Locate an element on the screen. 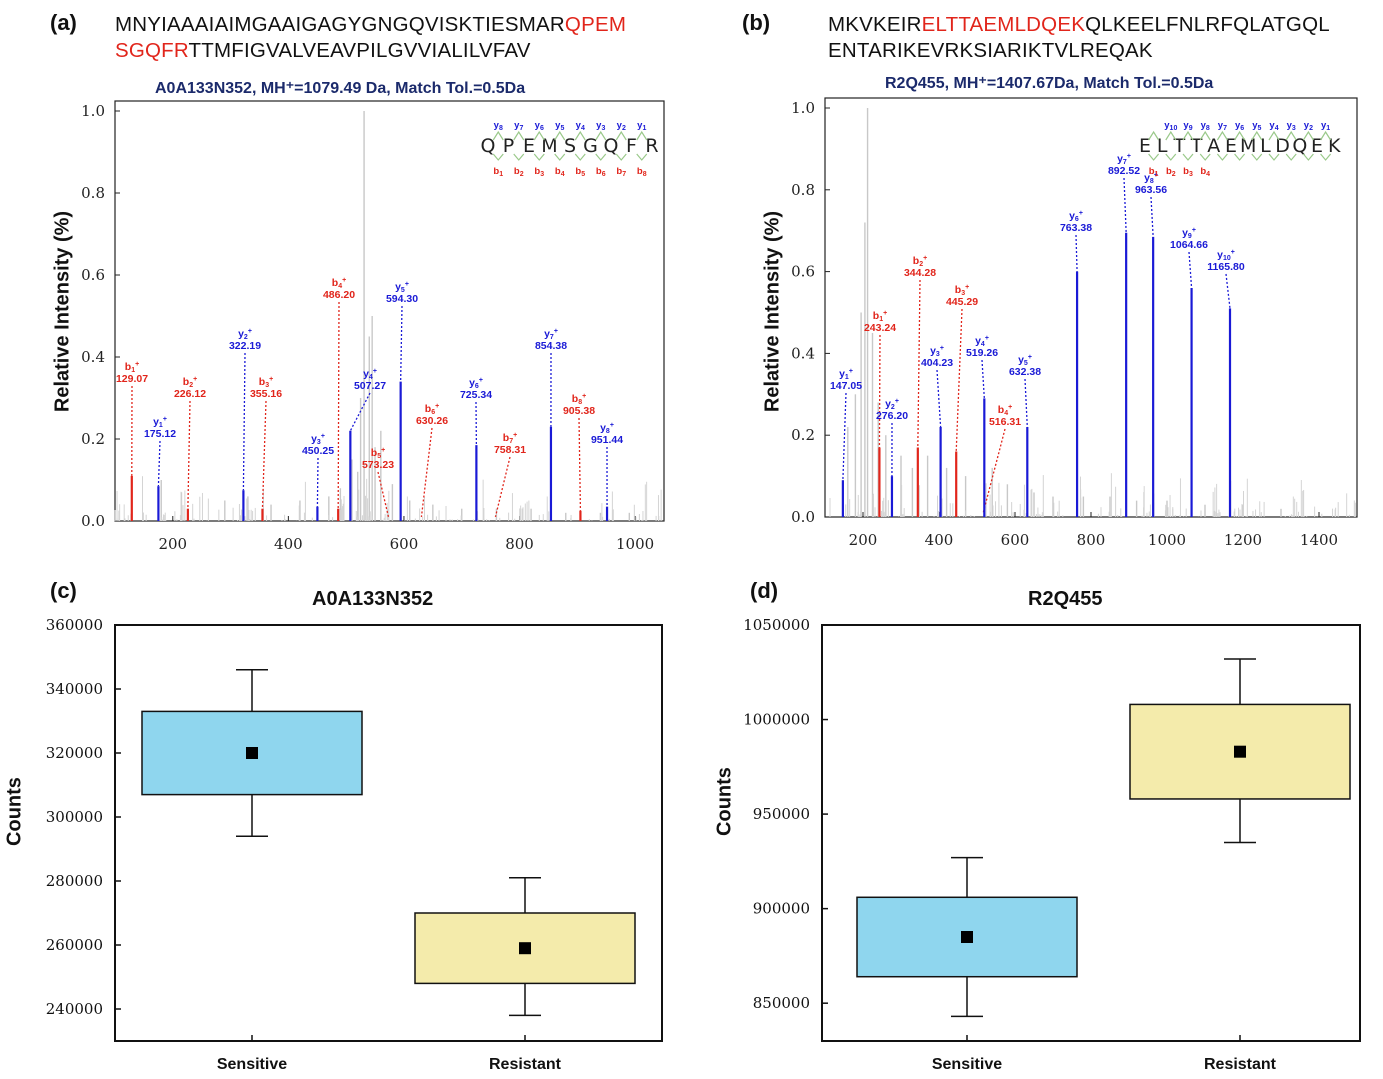  x-tick-label: 600 is located at coordinates (404, 544).